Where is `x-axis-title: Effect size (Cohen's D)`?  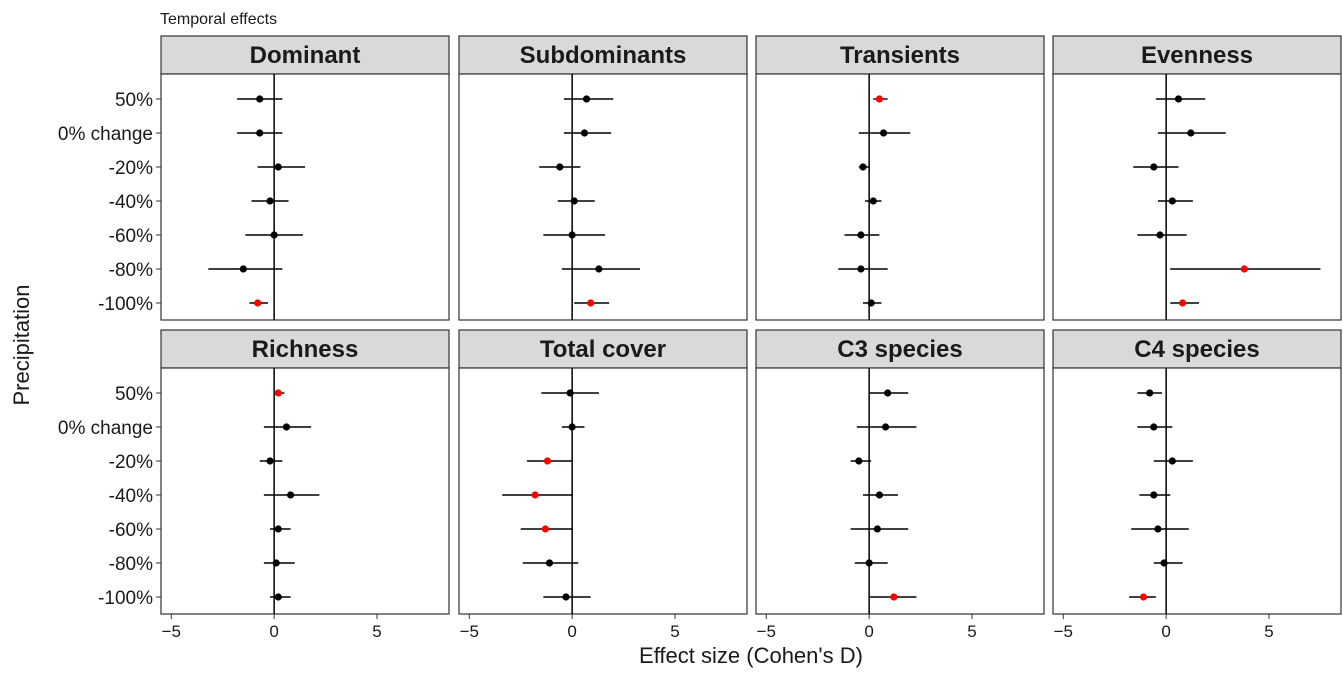
x-axis-title: Effect size (Cohen's D) is located at coordinates (751, 655).